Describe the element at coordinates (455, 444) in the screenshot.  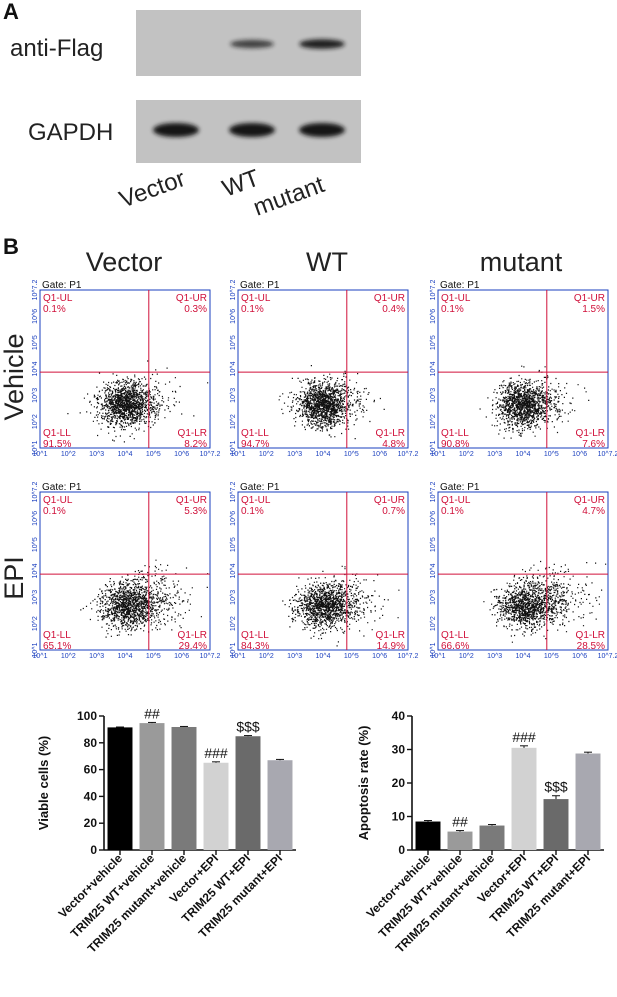
I see `quadrant-value-ll: 90.8%` at that location.